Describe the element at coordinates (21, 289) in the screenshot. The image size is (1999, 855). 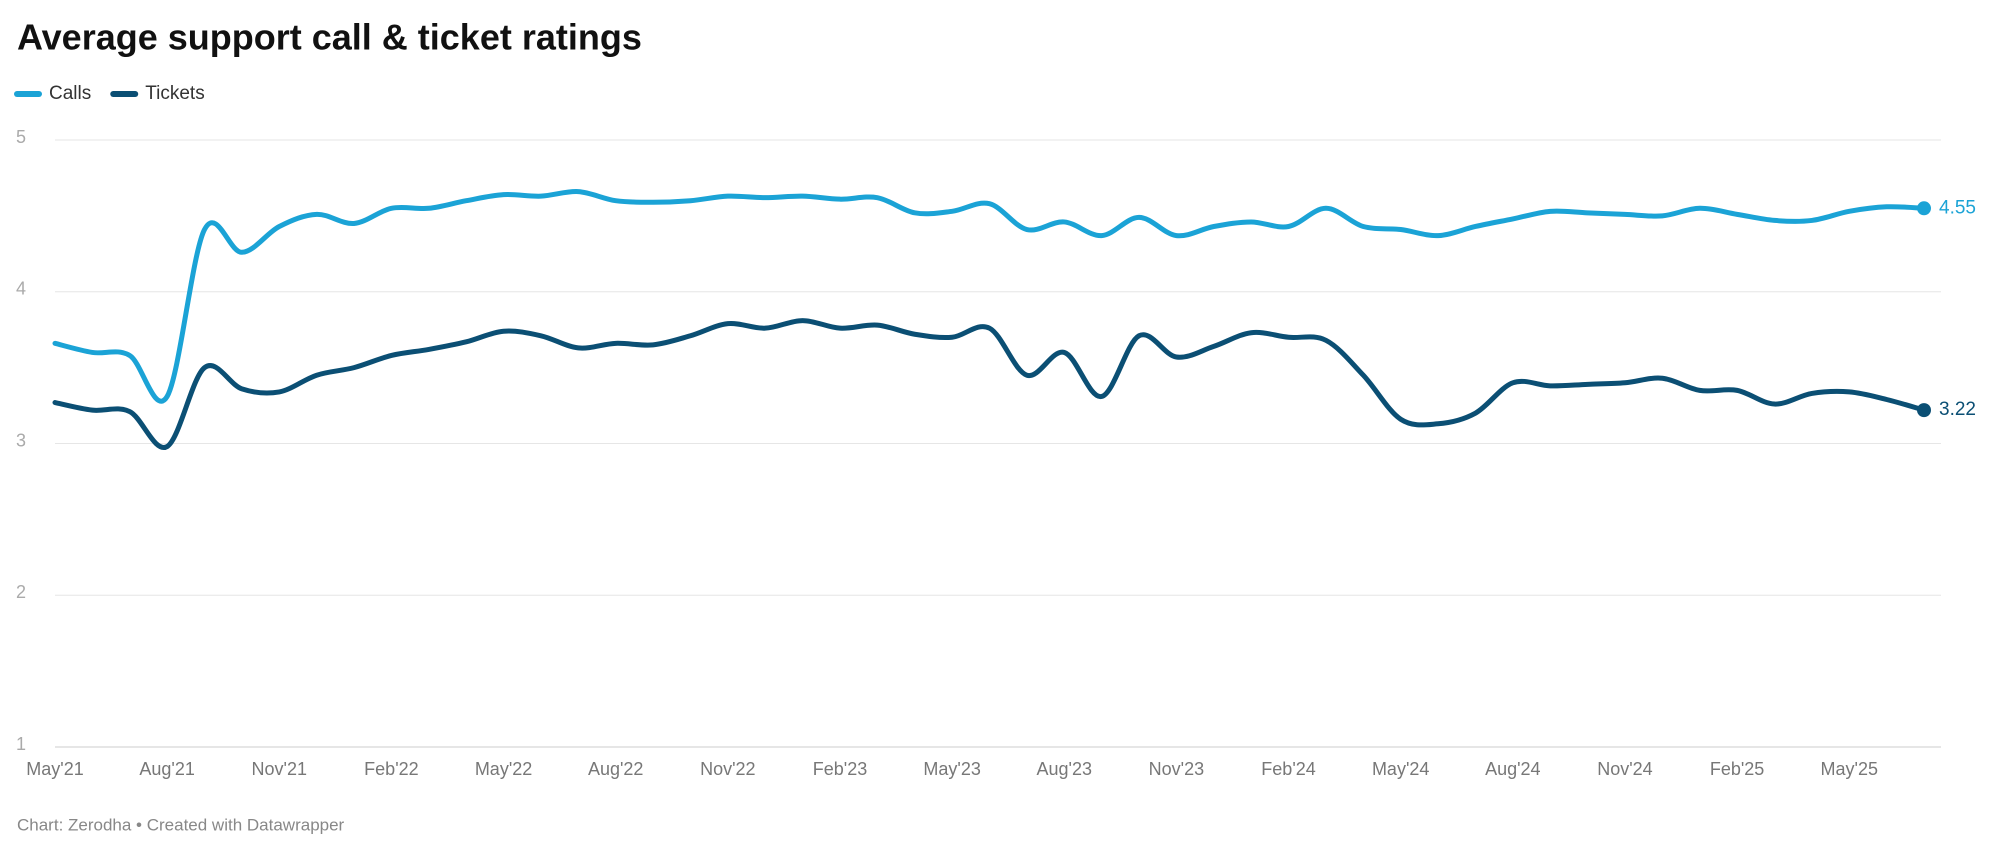
I see `y-tick-label: 4` at that location.